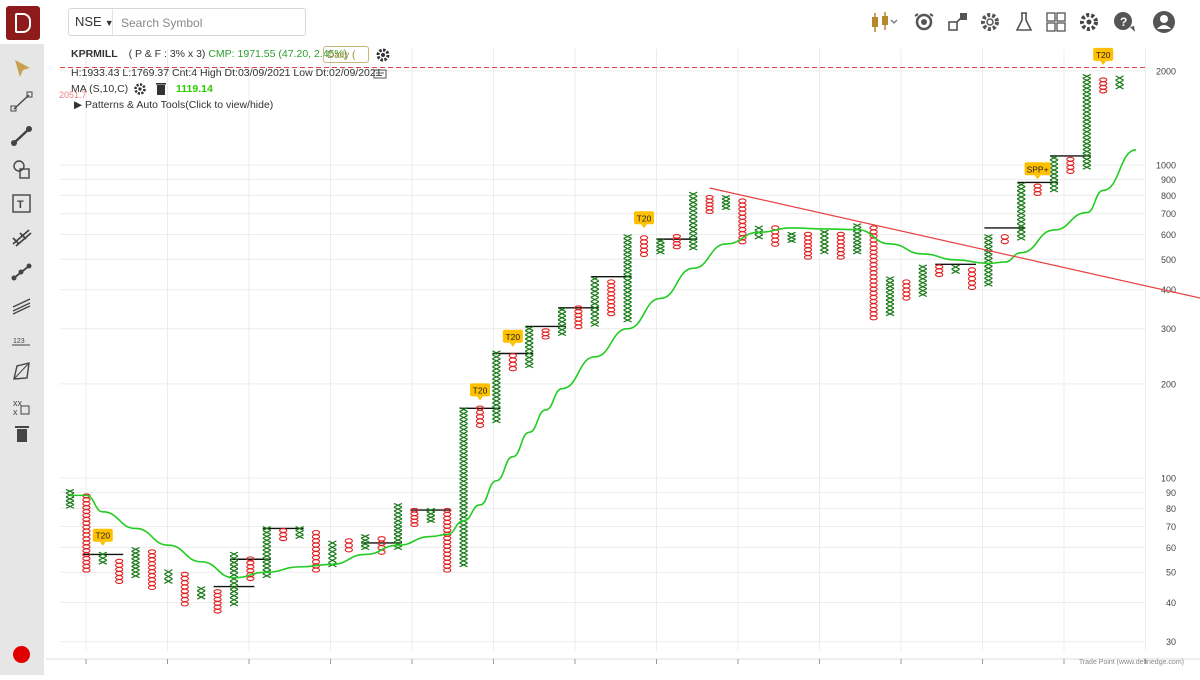 The height and width of the screenshot is (680, 1200). I want to click on measure-icon: 123, so click(22, 340).